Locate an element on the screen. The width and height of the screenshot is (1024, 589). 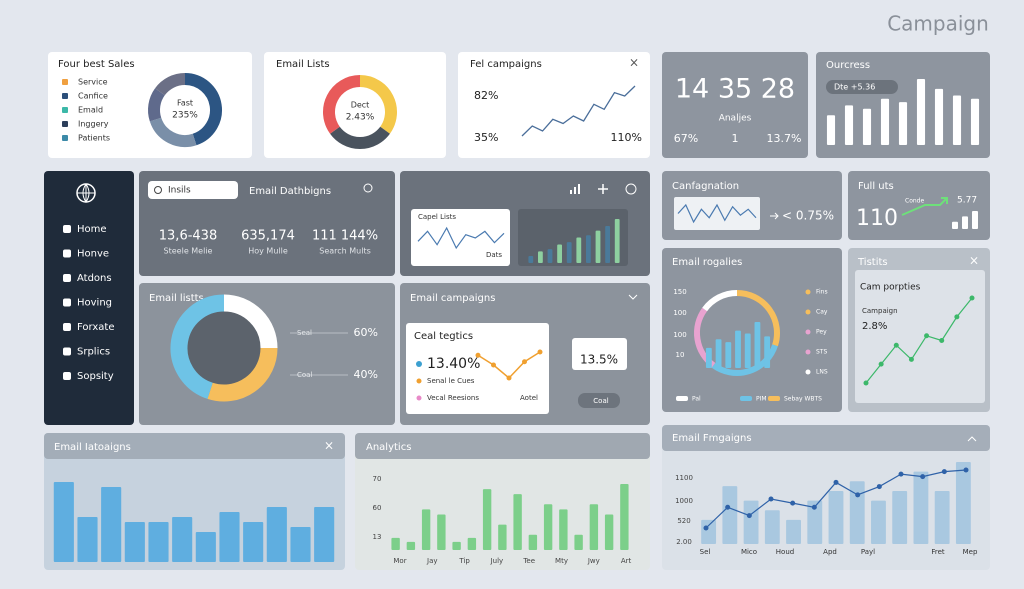
x-tick-label: Mor is located at coordinates (399, 561).